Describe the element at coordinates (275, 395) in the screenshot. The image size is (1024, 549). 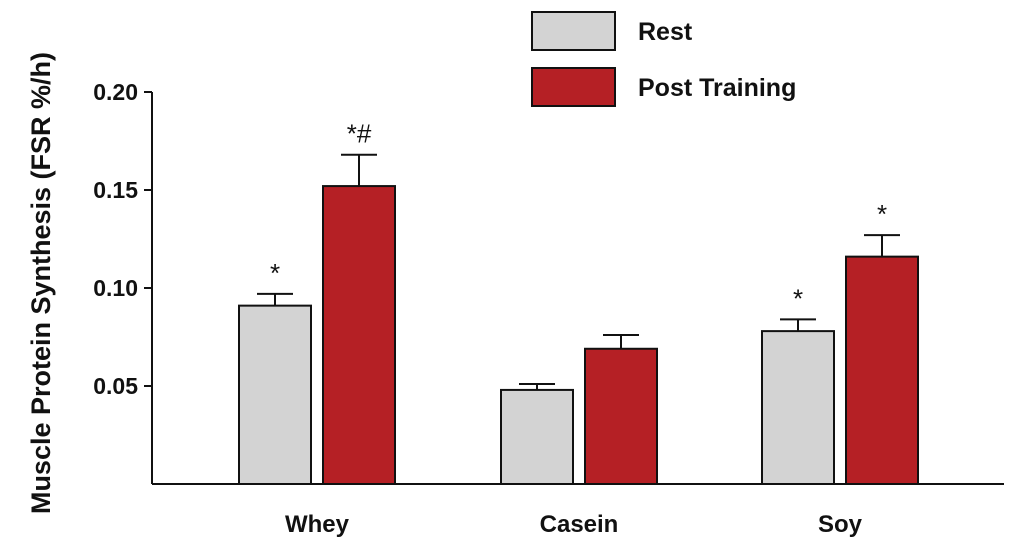
I see `bar-rest-whey` at that location.